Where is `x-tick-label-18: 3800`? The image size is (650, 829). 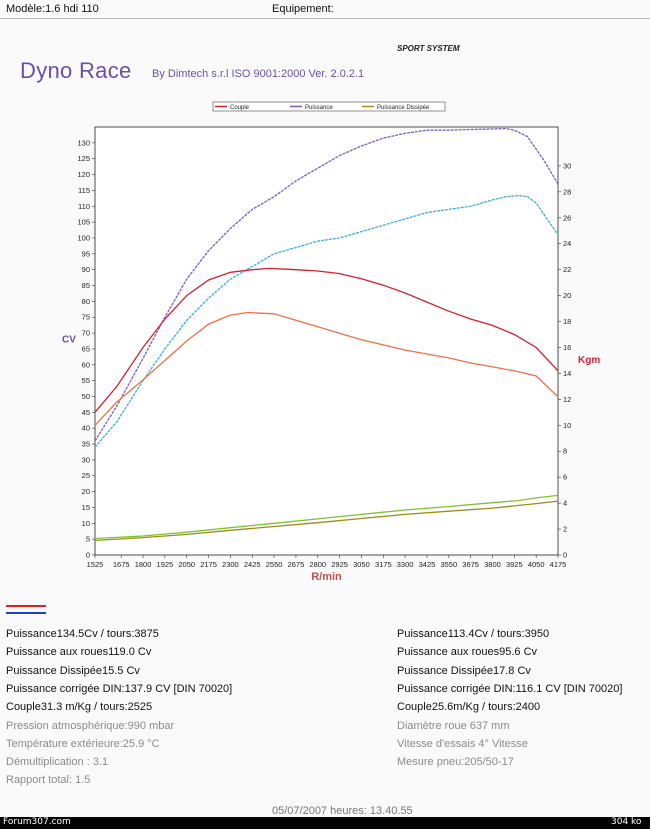 x-tick-label-18: 3800 is located at coordinates (492, 564).